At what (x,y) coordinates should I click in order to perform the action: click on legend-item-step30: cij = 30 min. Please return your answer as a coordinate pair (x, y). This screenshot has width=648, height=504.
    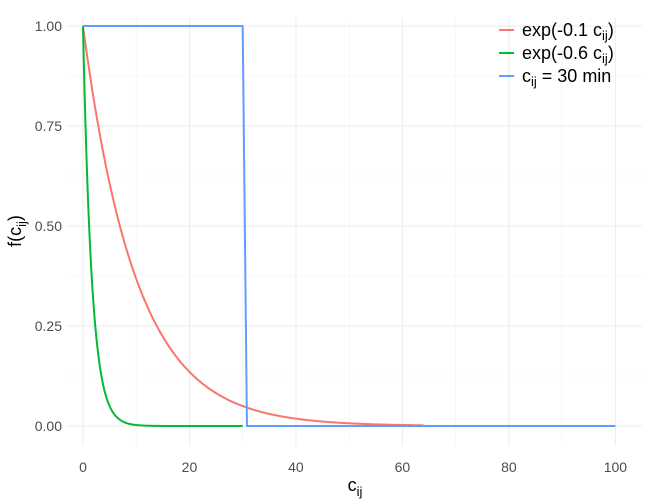
    Looking at the image, I should click on (555, 77).